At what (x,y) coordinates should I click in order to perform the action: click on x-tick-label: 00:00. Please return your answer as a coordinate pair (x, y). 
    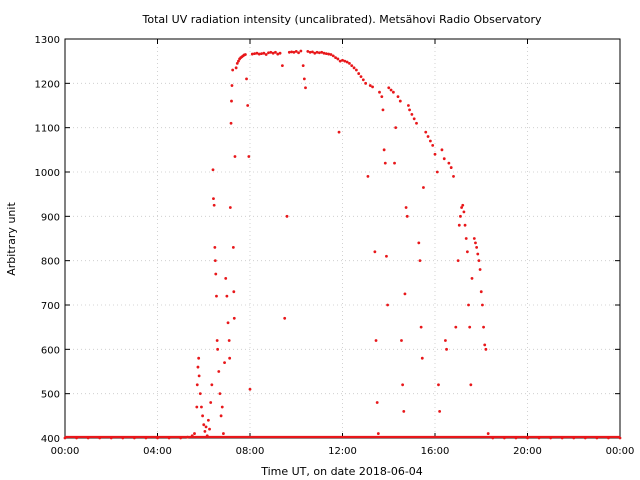
    Looking at the image, I should click on (65, 451).